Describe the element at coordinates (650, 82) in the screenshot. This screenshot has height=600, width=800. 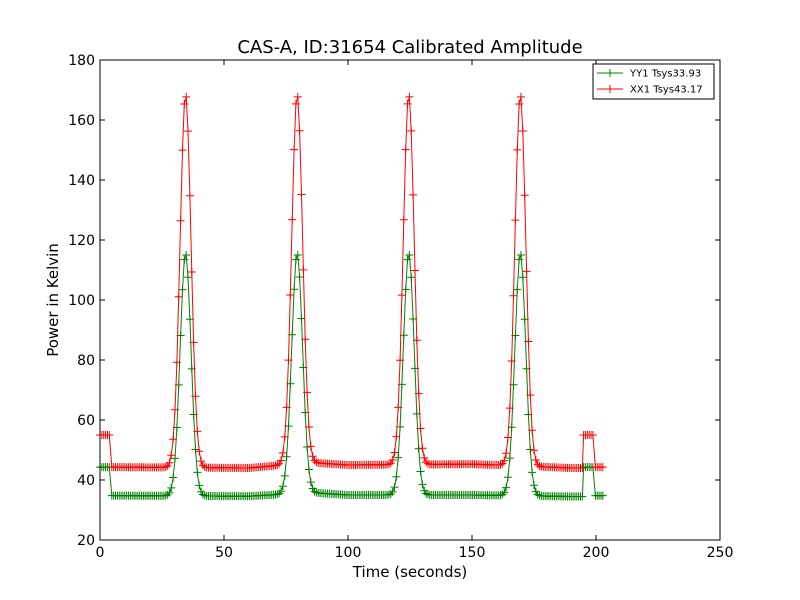
I see `legend-entries: YY1 Tsys33.93 XX1 Tsys43.17` at that location.